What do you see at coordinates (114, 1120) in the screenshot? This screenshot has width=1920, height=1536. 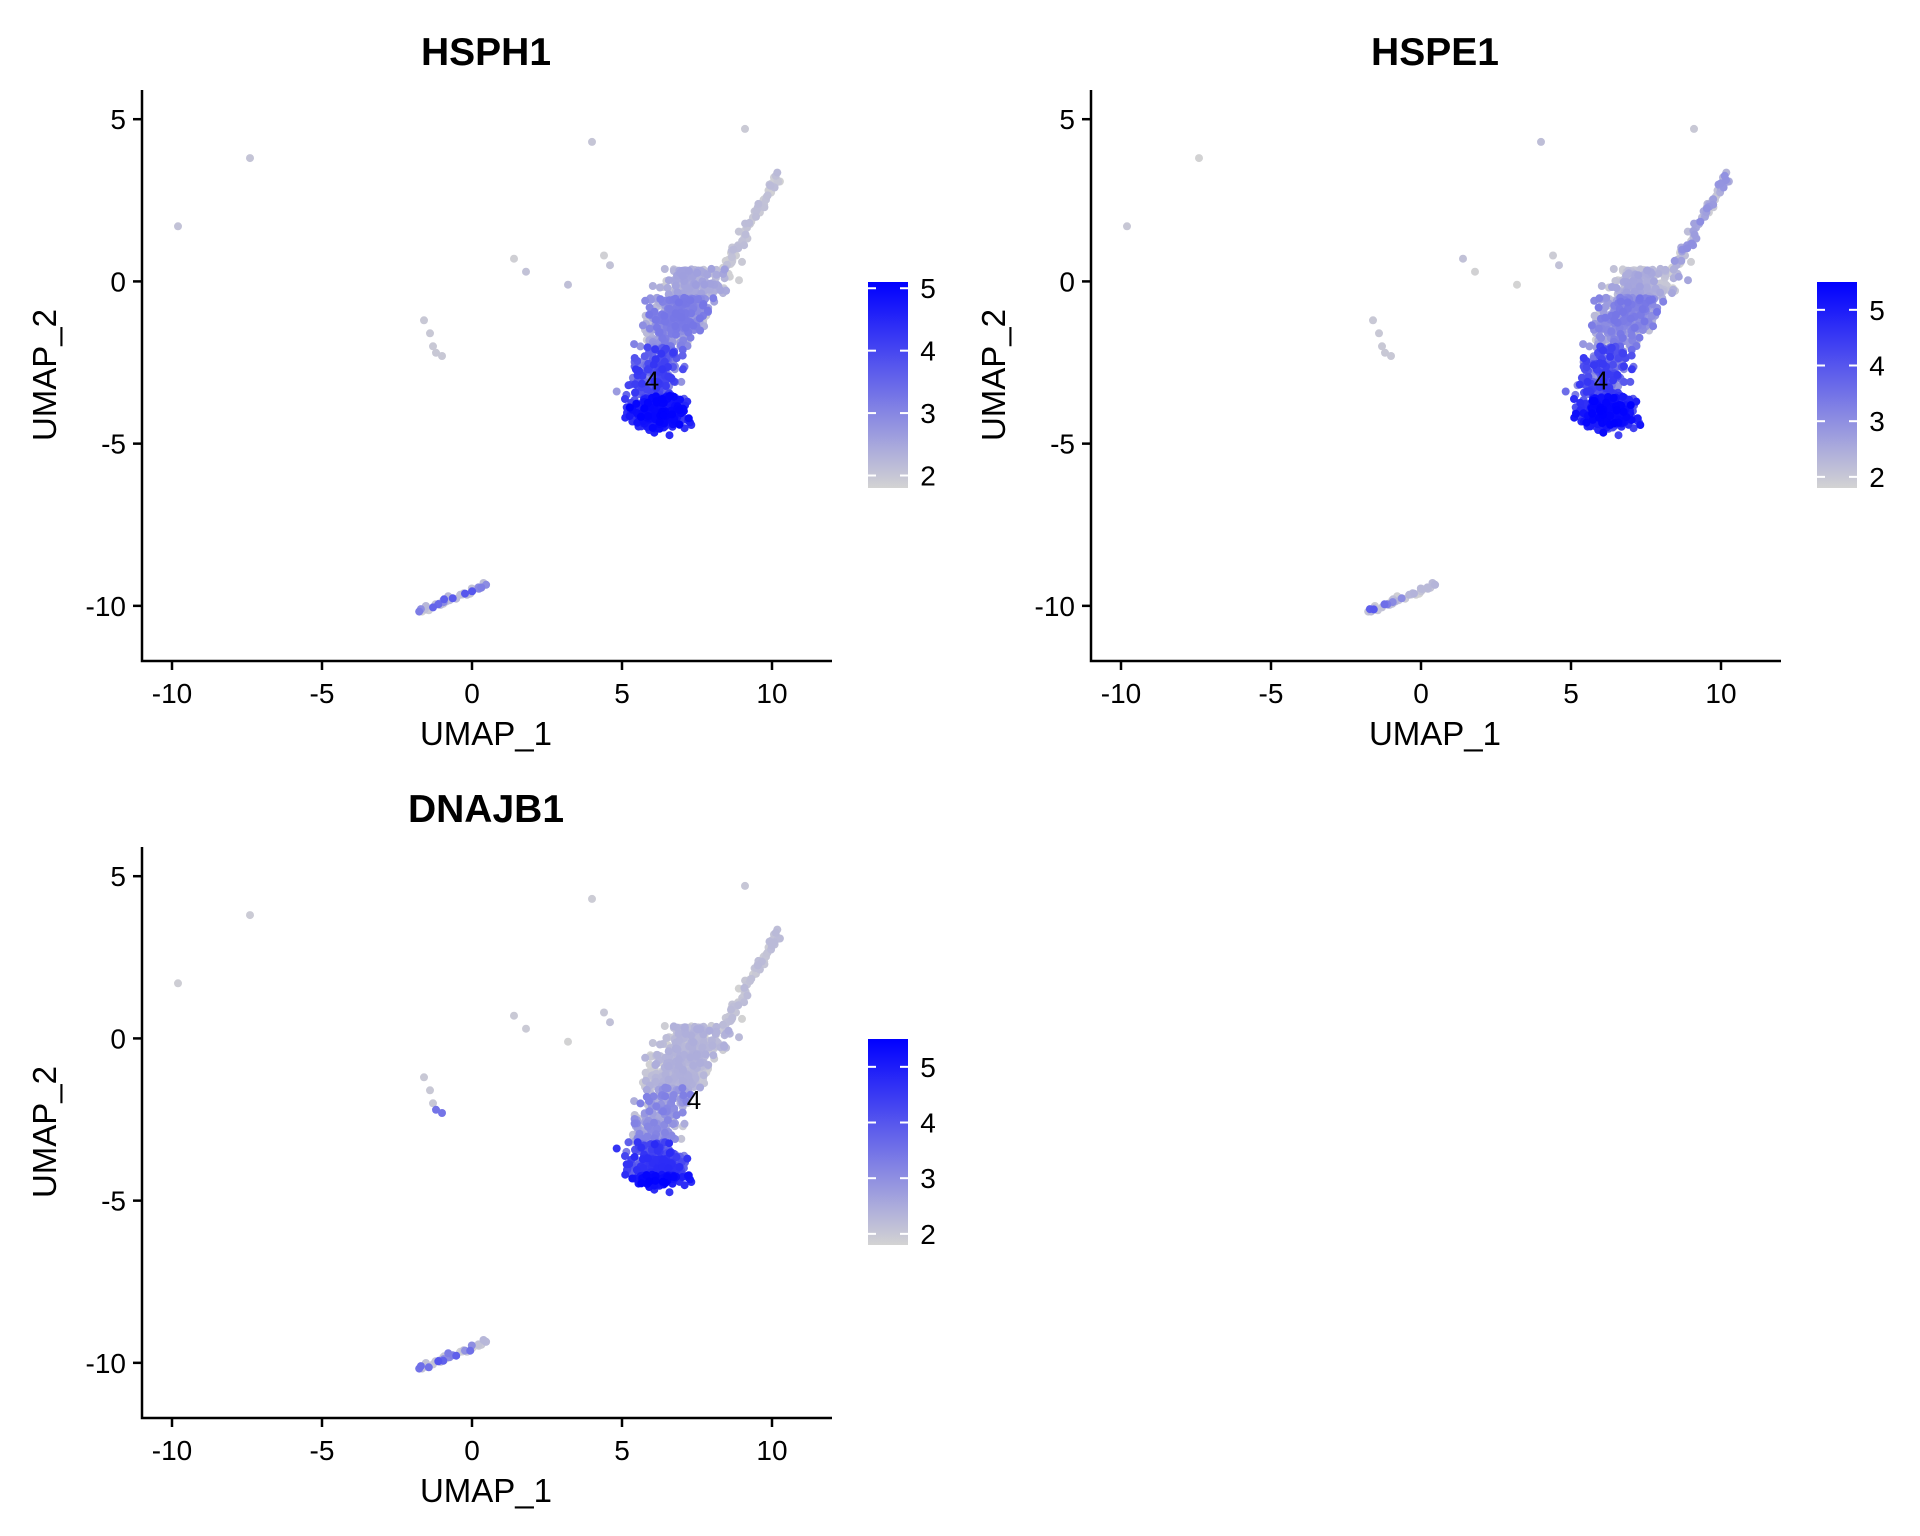 I see `y-axis-ticks: 50-5-10` at bounding box center [114, 1120].